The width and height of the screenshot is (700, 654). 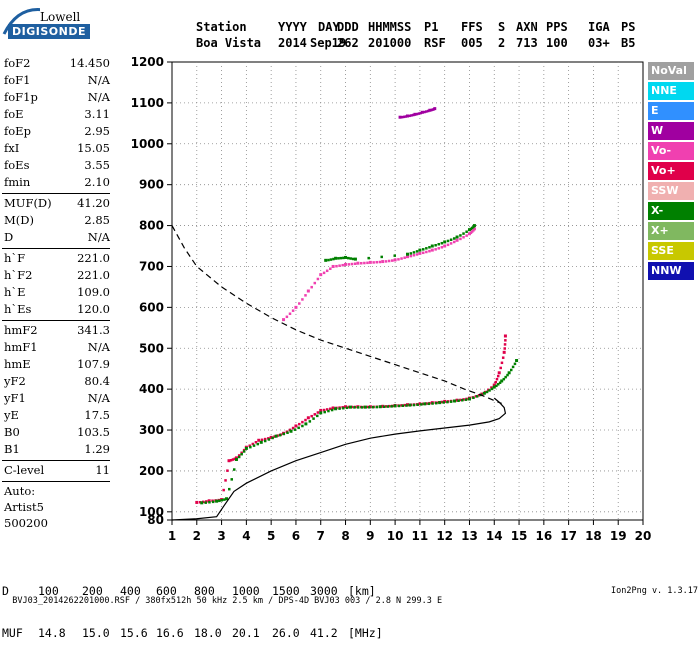 What do you see at coordinates (56, 348) in the screenshot?
I see `param-row: hmF1 N/A` at bounding box center [56, 348].